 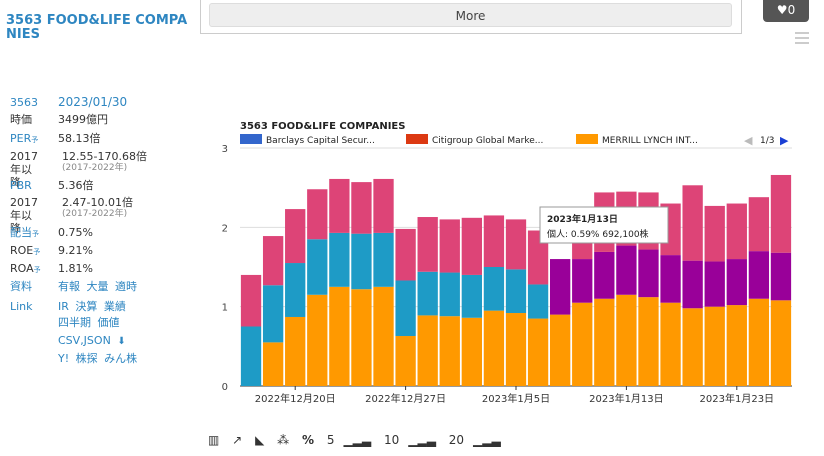 I want to click on pbr-range-years: (2017-2022年), so click(x=95, y=214).